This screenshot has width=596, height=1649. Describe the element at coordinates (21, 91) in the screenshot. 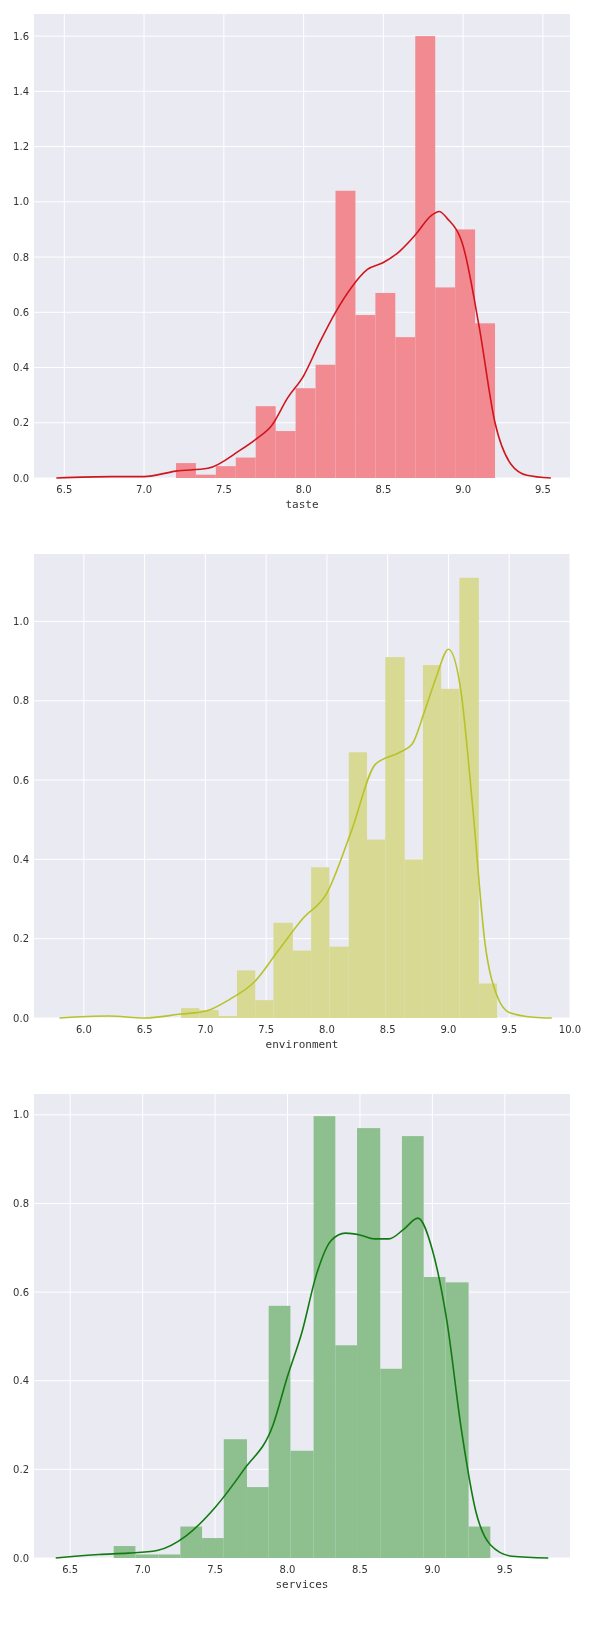

I see `y-tick-label: 1.4` at that location.